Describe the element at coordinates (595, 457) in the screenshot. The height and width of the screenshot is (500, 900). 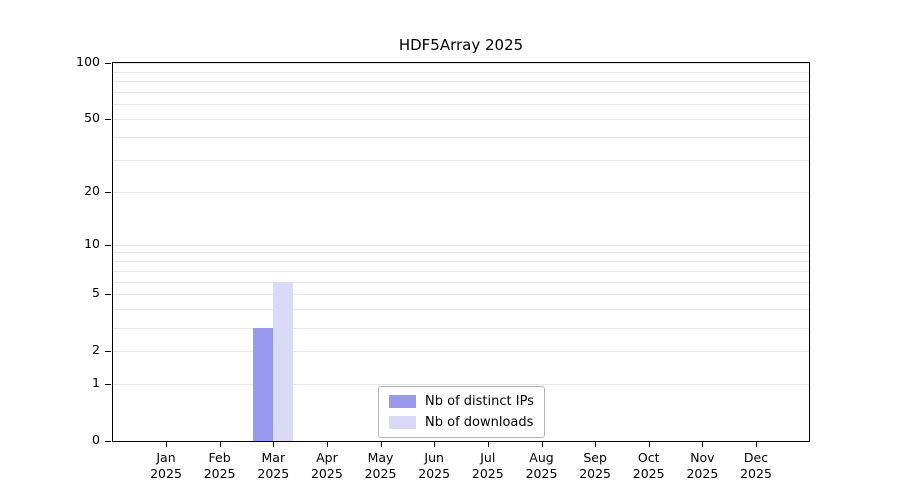
I see `x-tick-month: Sep` at that location.